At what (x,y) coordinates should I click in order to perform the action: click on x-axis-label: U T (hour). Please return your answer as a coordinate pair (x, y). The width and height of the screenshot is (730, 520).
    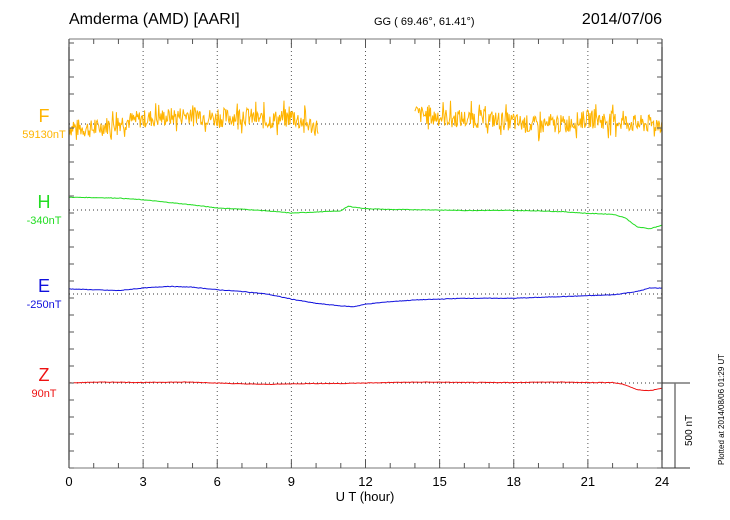
    Looking at the image, I should click on (365, 496).